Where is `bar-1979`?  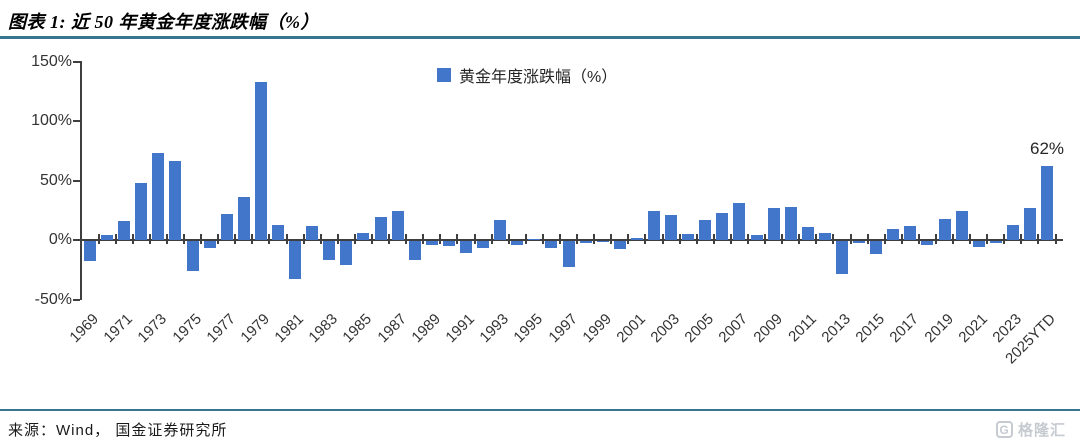 bar-1979 is located at coordinates (260, 160).